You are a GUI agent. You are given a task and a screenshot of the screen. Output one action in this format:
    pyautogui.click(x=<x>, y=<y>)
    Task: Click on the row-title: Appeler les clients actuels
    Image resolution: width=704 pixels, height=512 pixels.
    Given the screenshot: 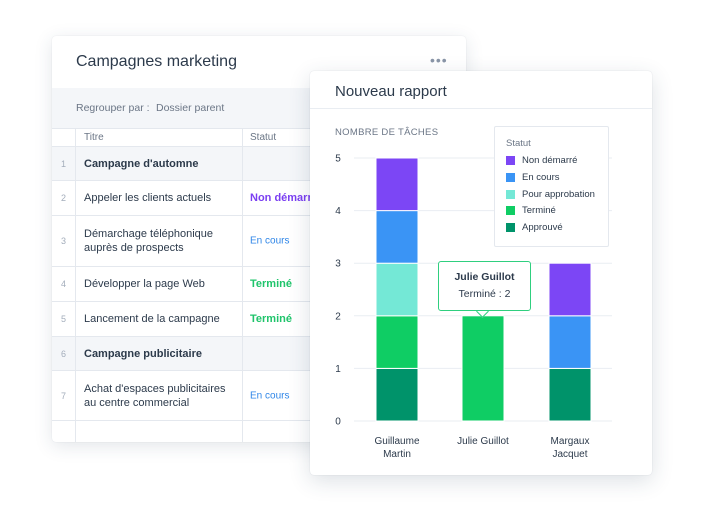 What is the action you would take?
    pyautogui.click(x=148, y=198)
    